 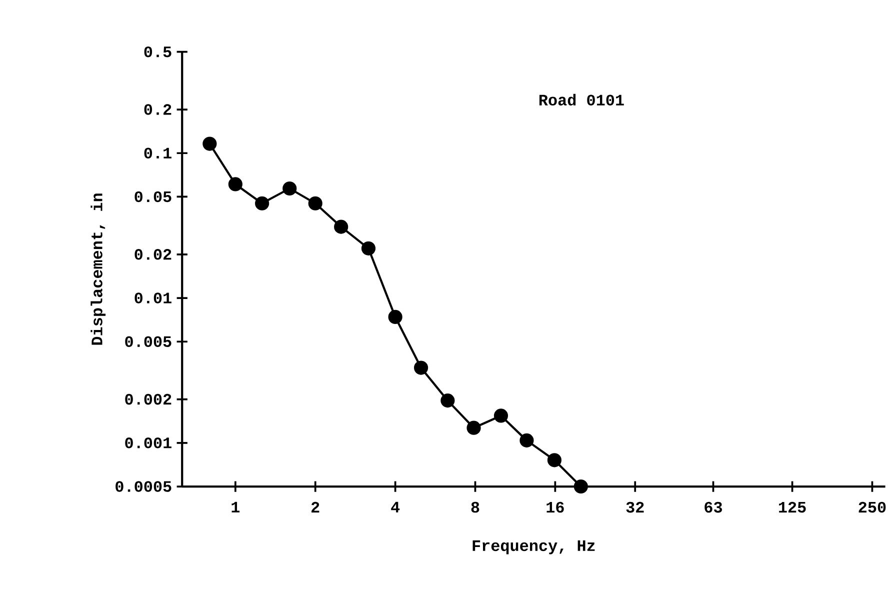 What do you see at coordinates (475, 507) in the screenshot?
I see `x-tick-label: 8` at bounding box center [475, 507].